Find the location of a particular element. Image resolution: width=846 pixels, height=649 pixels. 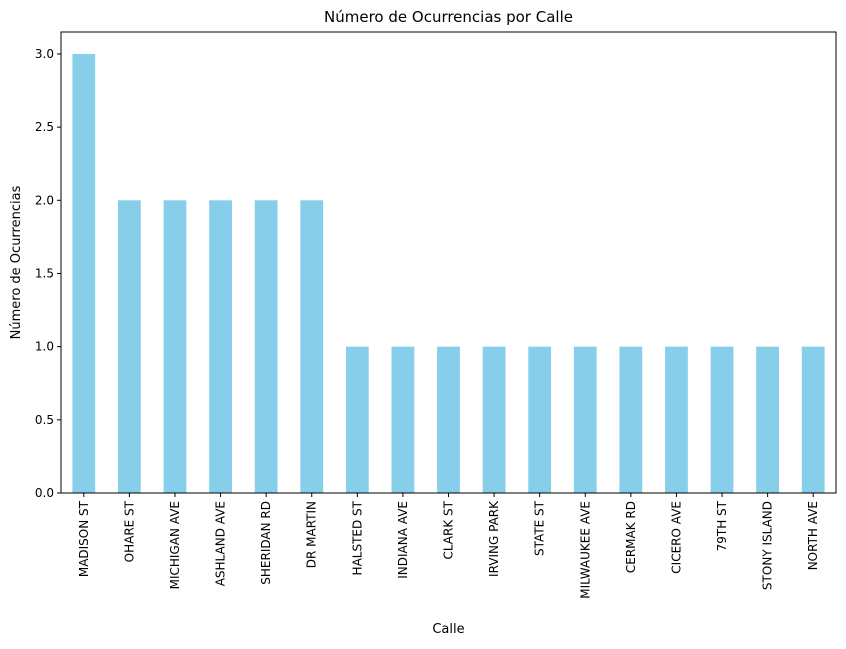

x-tick-label: HALSTED ST is located at coordinates (357, 537).